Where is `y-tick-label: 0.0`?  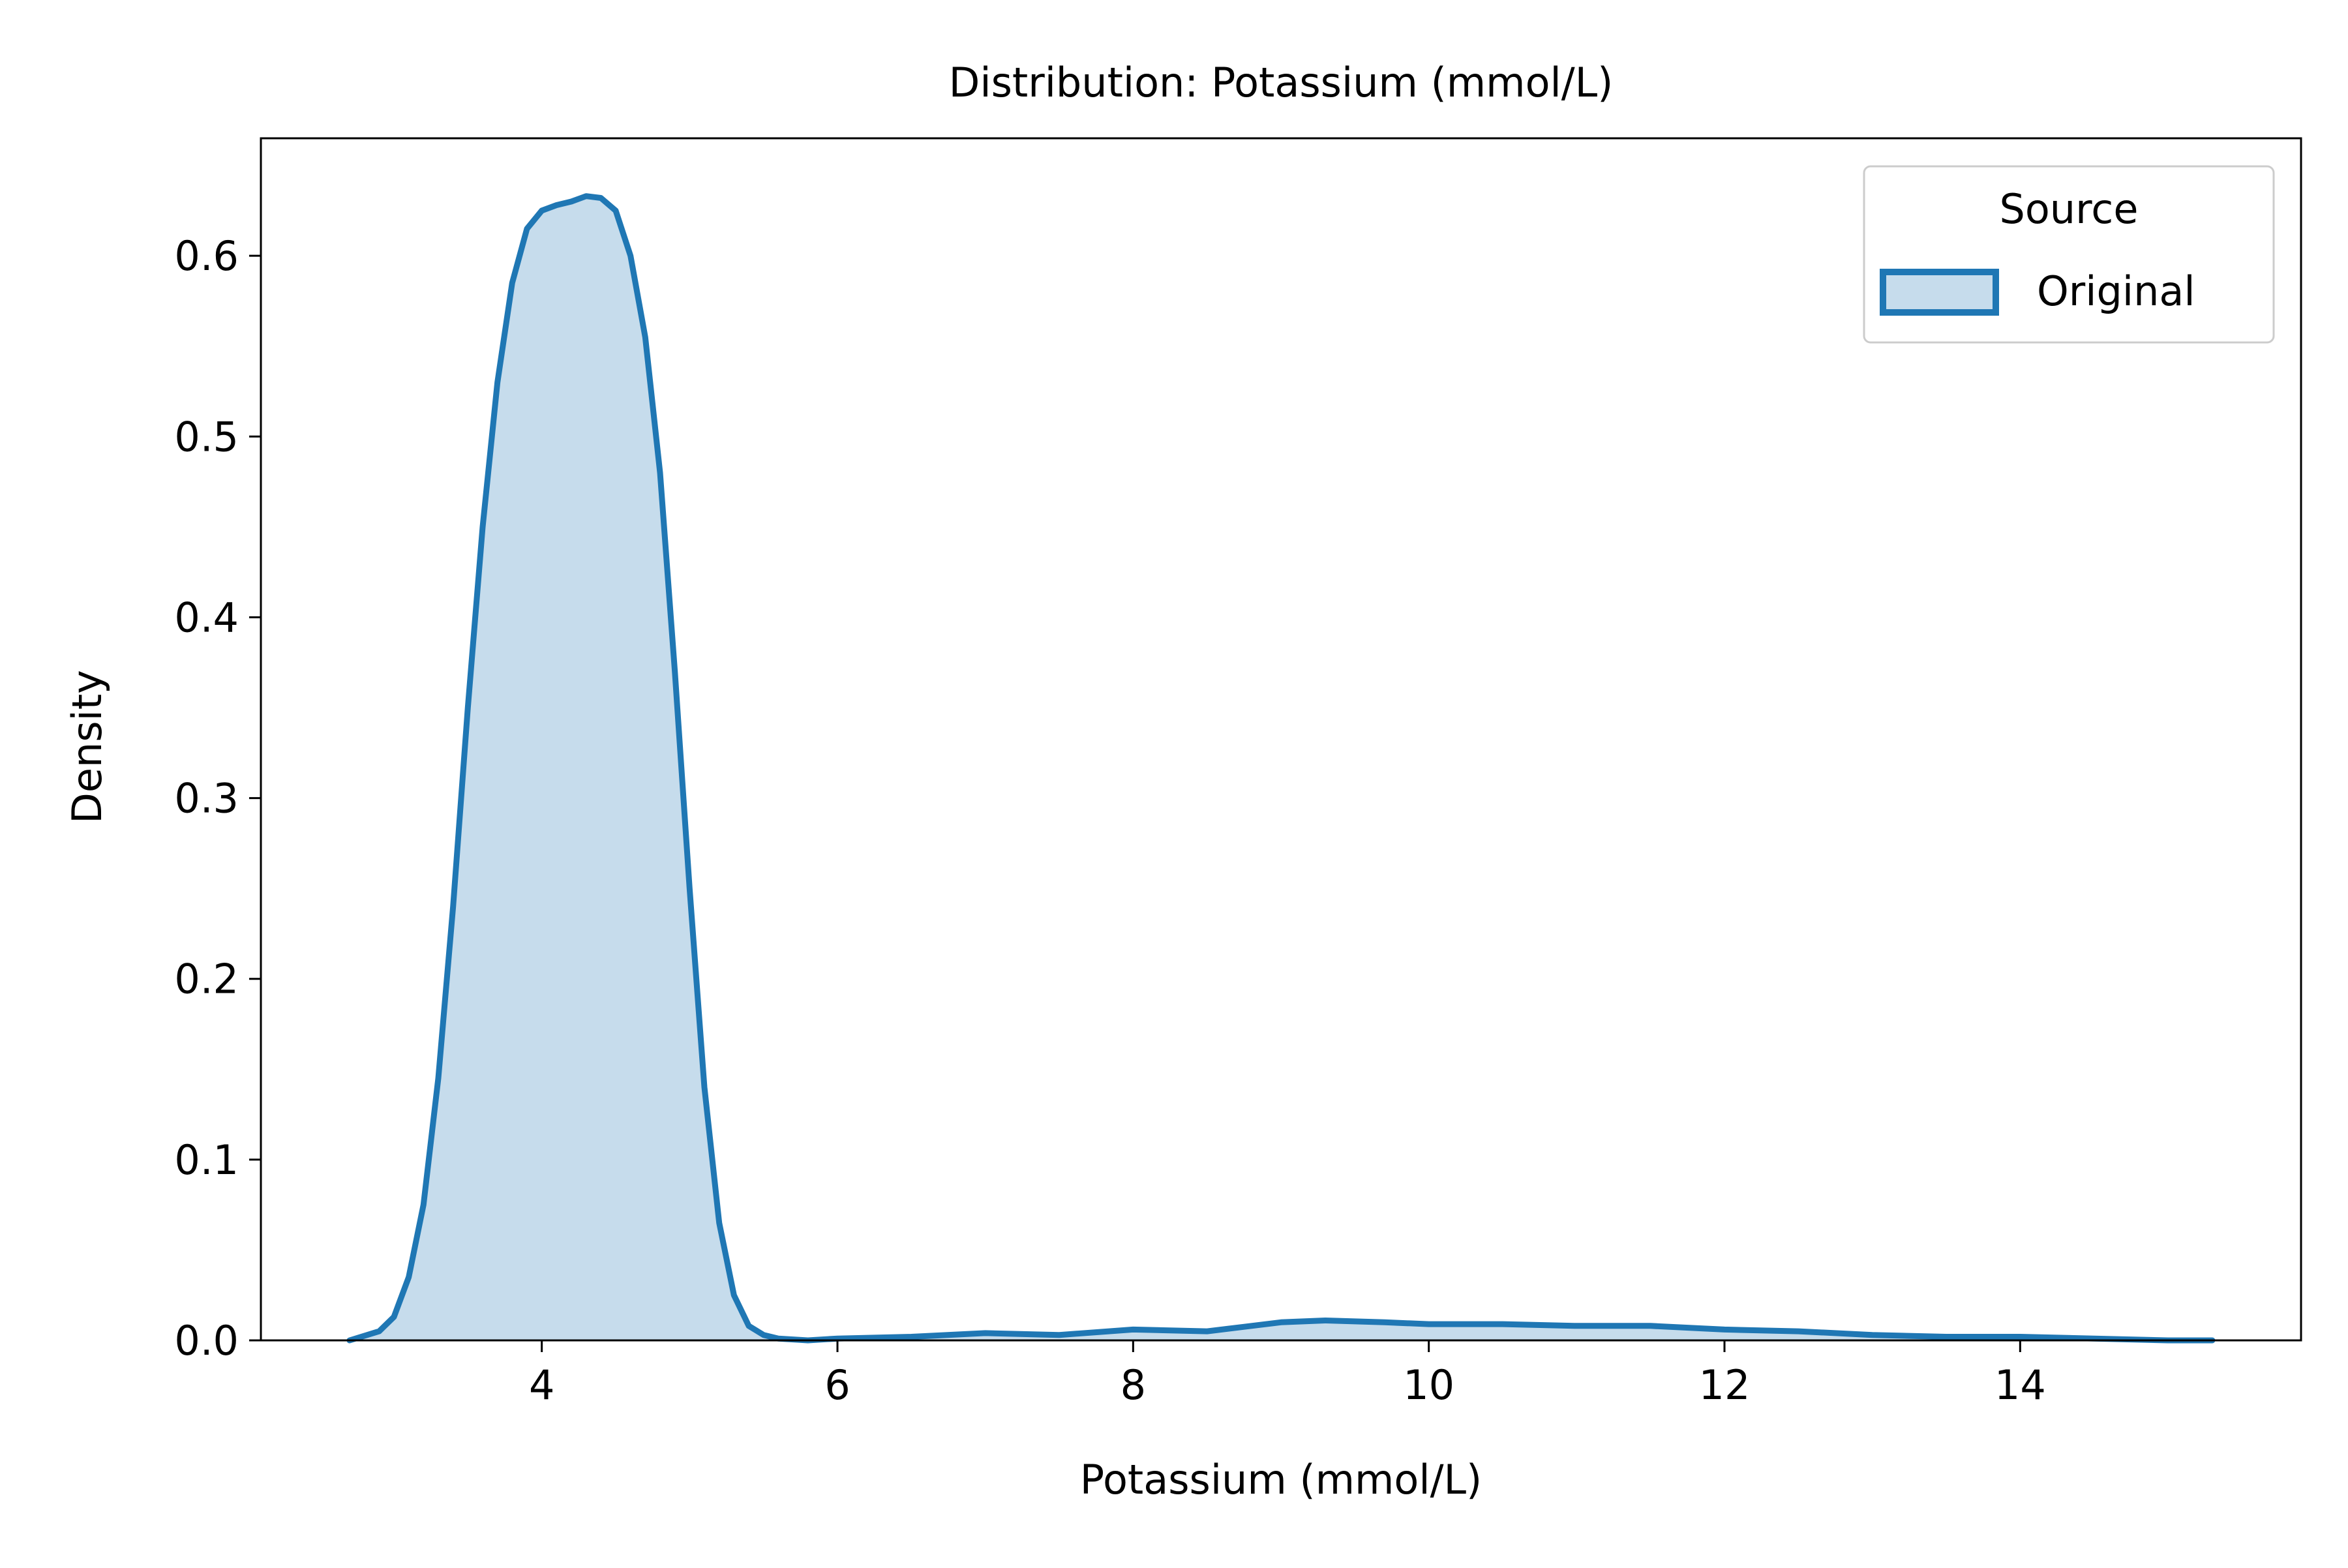 y-tick-label: 0.0 is located at coordinates (207, 1340).